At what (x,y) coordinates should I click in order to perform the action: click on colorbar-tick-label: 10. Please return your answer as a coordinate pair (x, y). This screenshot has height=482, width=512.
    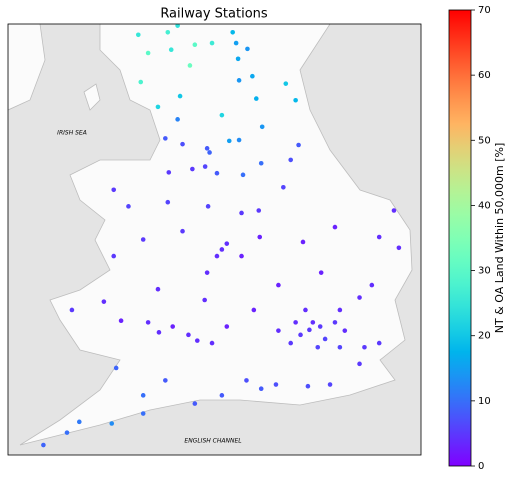
    Looking at the image, I should click on (484, 401).